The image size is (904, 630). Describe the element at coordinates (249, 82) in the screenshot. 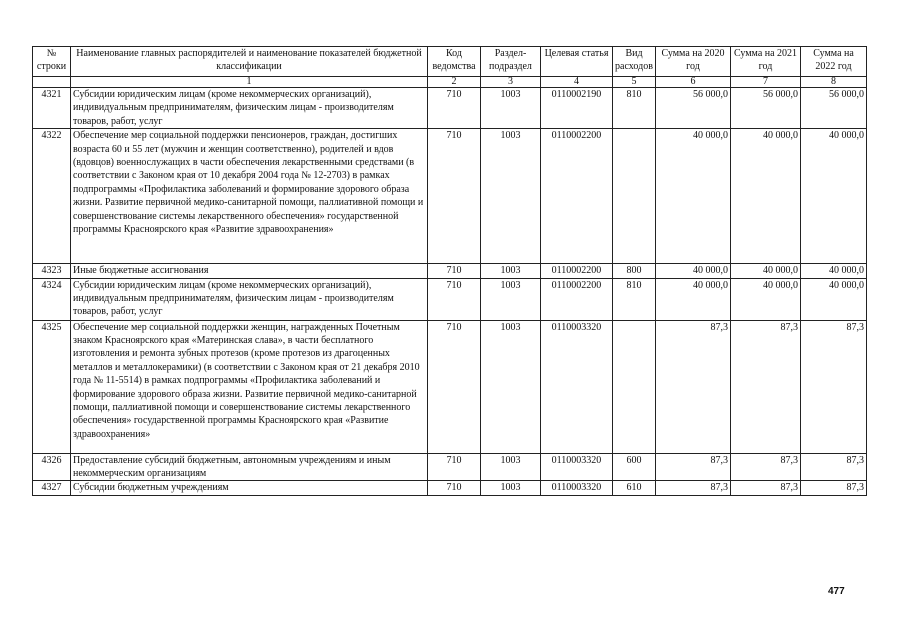

I see `column-number: 1` at that location.